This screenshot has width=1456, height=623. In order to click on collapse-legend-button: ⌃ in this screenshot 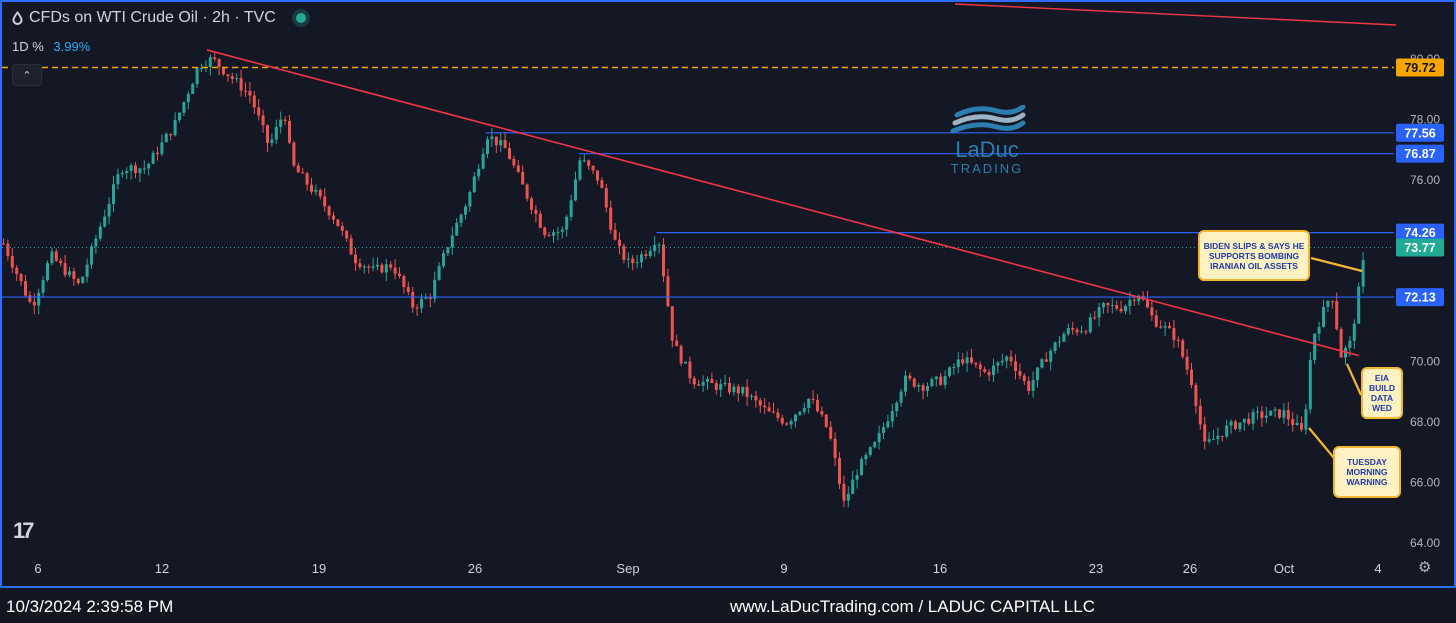, I will do `click(27, 75)`.